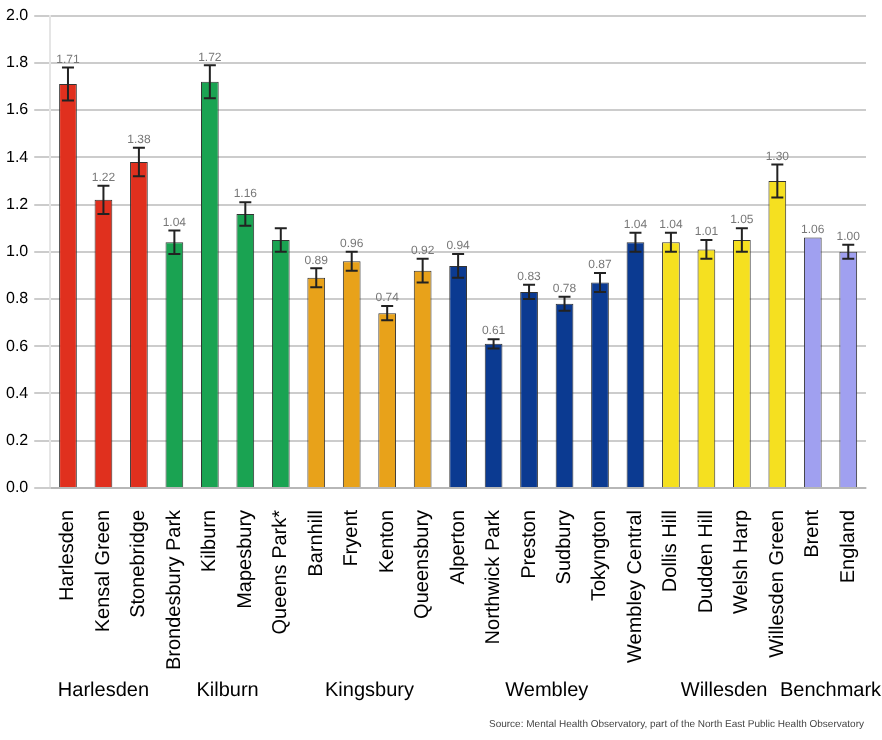 The image size is (882, 740). I want to click on text: Benchmark, so click(830, 690).